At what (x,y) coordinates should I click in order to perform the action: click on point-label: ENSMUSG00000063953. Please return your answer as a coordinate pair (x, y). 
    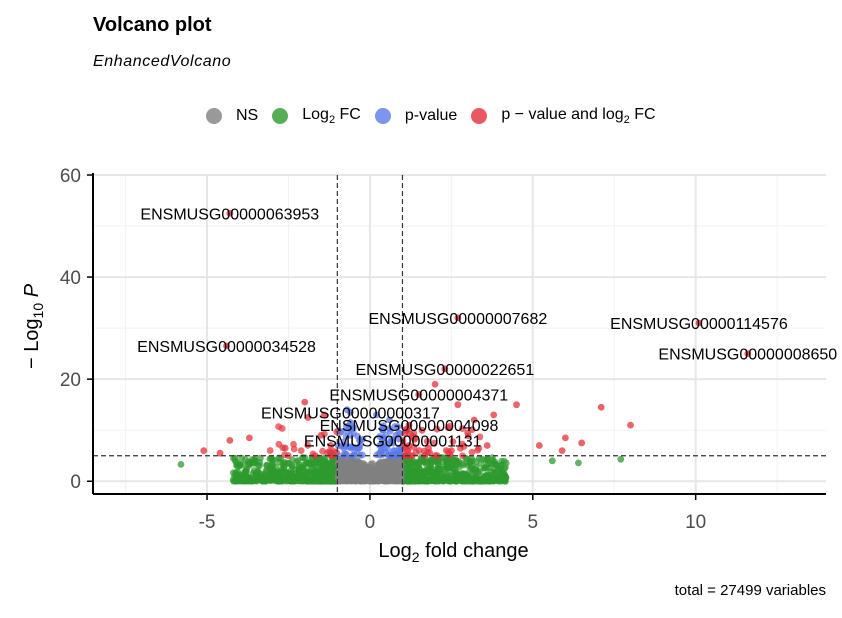
    Looking at the image, I should click on (229, 214).